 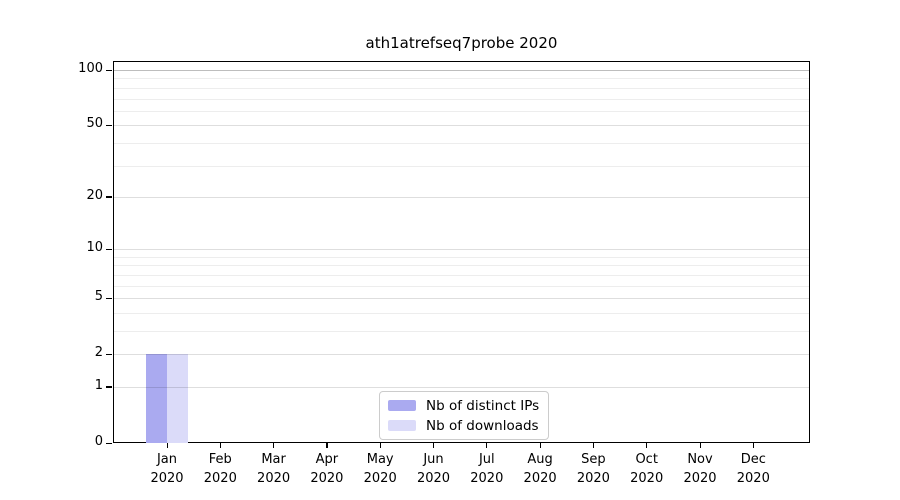 I want to click on x-tick-month: Apr, so click(x=327, y=459).